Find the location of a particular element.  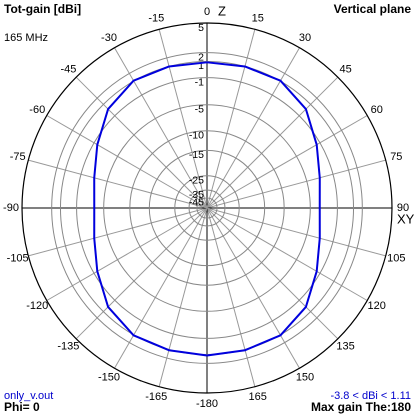

angle-tick-label: -45 is located at coordinates (68, 69).